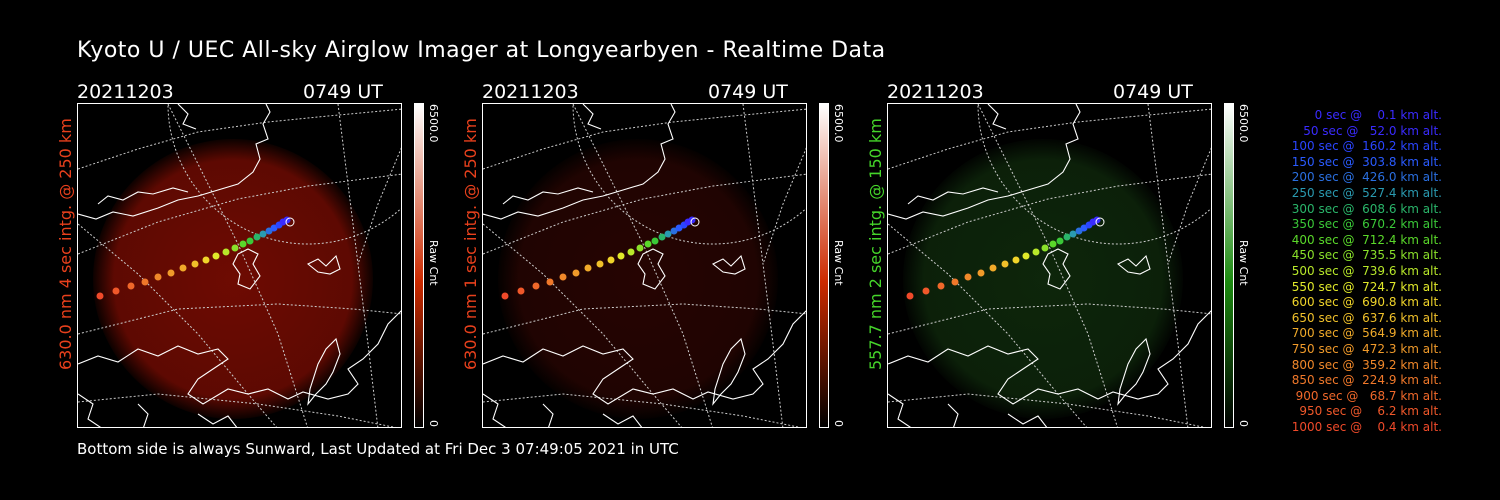  Describe the element at coordinates (1364, 177) in the screenshot. I see `legend-row: 200 sec @ 426.0 km alt.` at that location.